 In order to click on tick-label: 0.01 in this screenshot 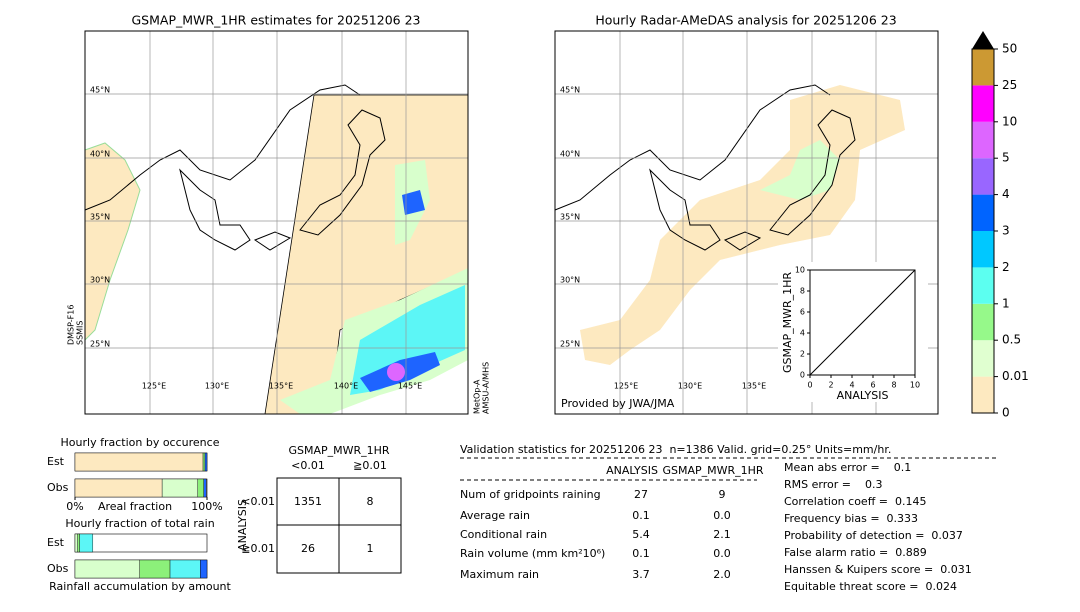, I will do `click(1015, 376)`.